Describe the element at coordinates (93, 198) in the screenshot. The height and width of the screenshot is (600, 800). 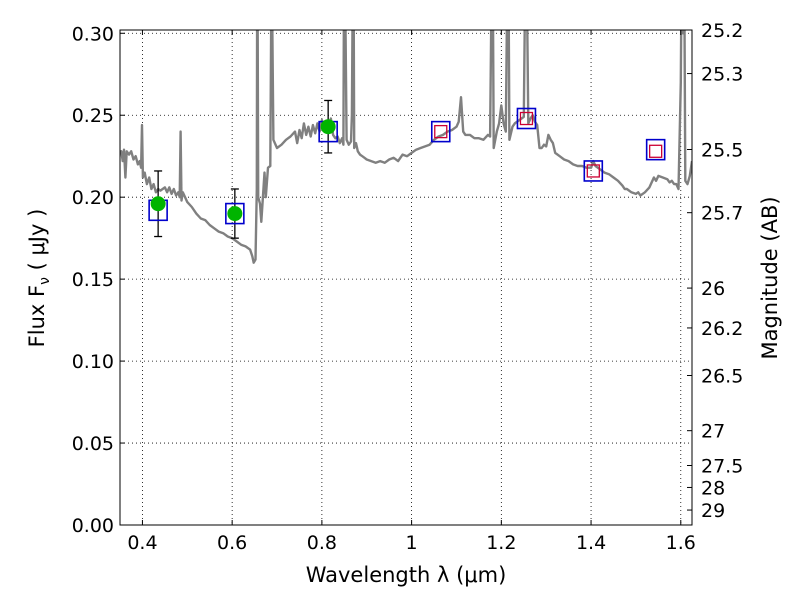
I see `y-tick-label: 0.20` at that location.